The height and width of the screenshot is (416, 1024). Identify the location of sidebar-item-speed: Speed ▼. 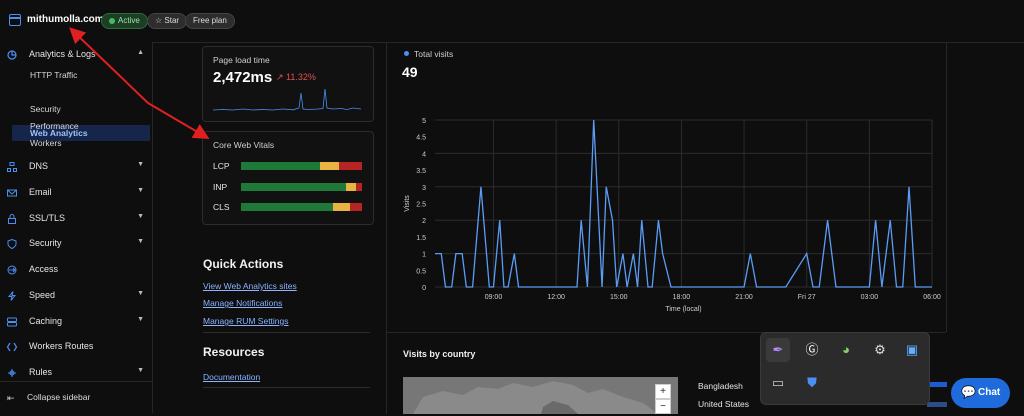
(76, 296).